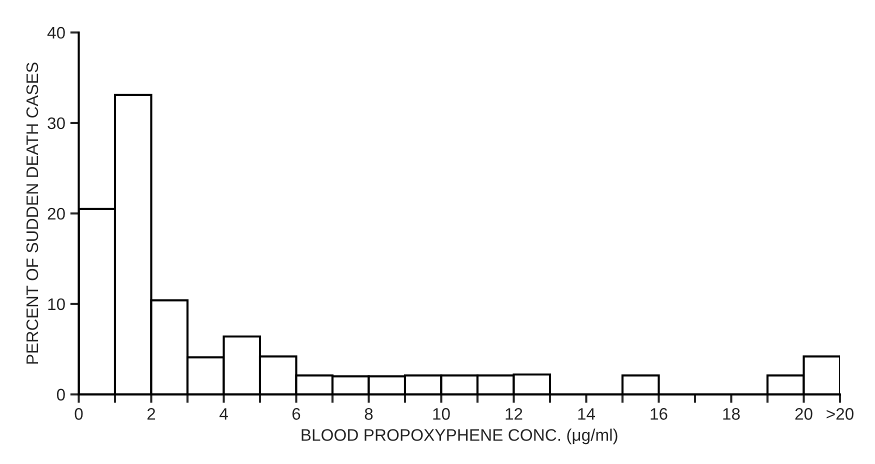  What do you see at coordinates (731, 414) in the screenshot?
I see `x-tick-label: 18` at bounding box center [731, 414].